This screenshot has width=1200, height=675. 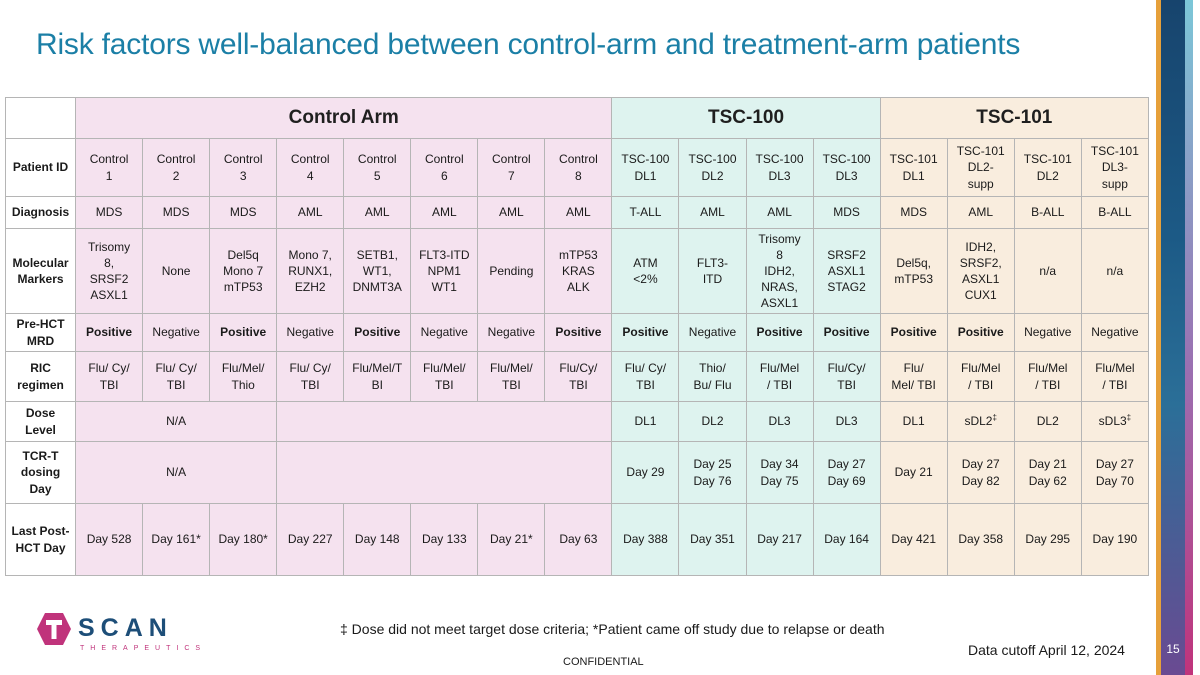 What do you see at coordinates (176, 167) in the screenshot?
I see `patient-id-cell: Control 2` at bounding box center [176, 167].